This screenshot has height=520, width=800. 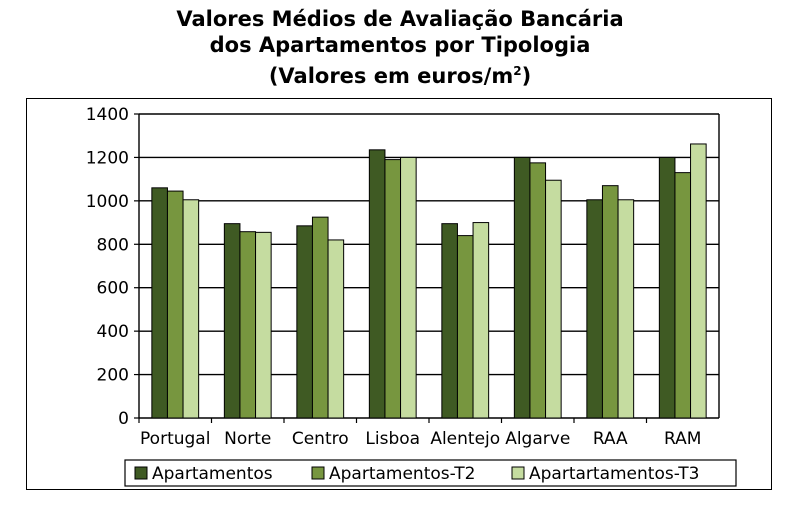 What do you see at coordinates (614, 474) in the screenshot?
I see `legend-label-3: Apartartamentos-T3` at bounding box center [614, 474].